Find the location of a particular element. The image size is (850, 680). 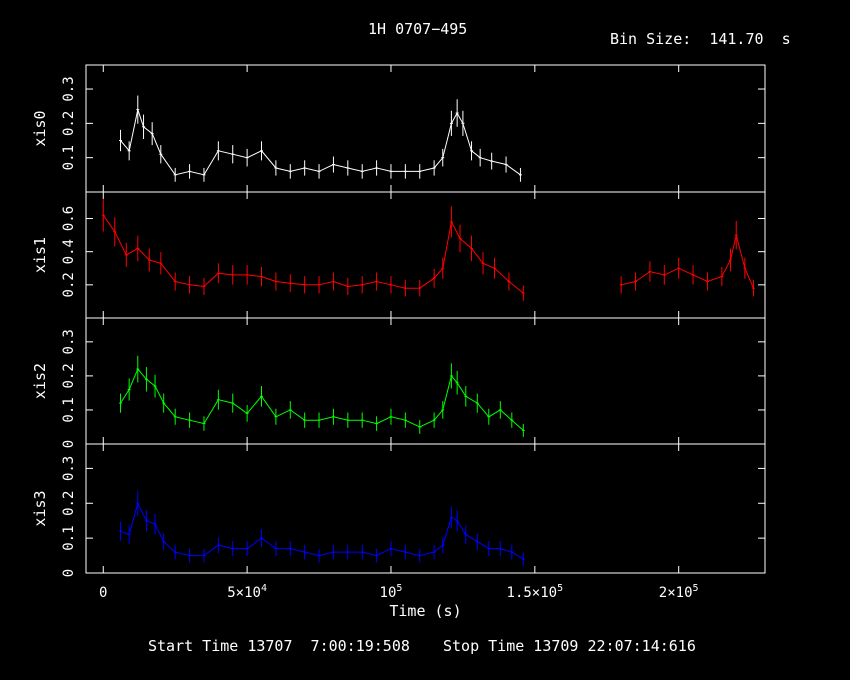

x-tick-label: 5×10⁴ is located at coordinates (247, 592).